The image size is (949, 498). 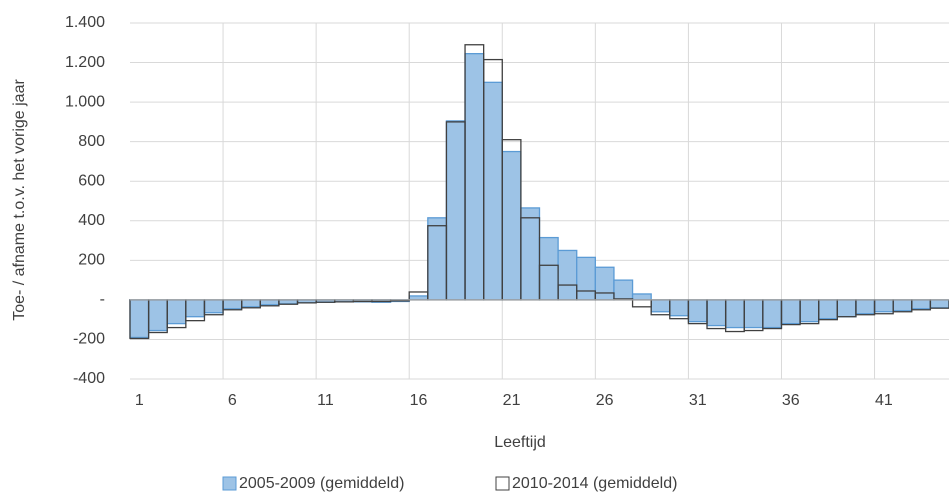 I want to click on y-axis-title: Toe- / afname t.o.v. het vorige jaar, so click(x=19, y=200).